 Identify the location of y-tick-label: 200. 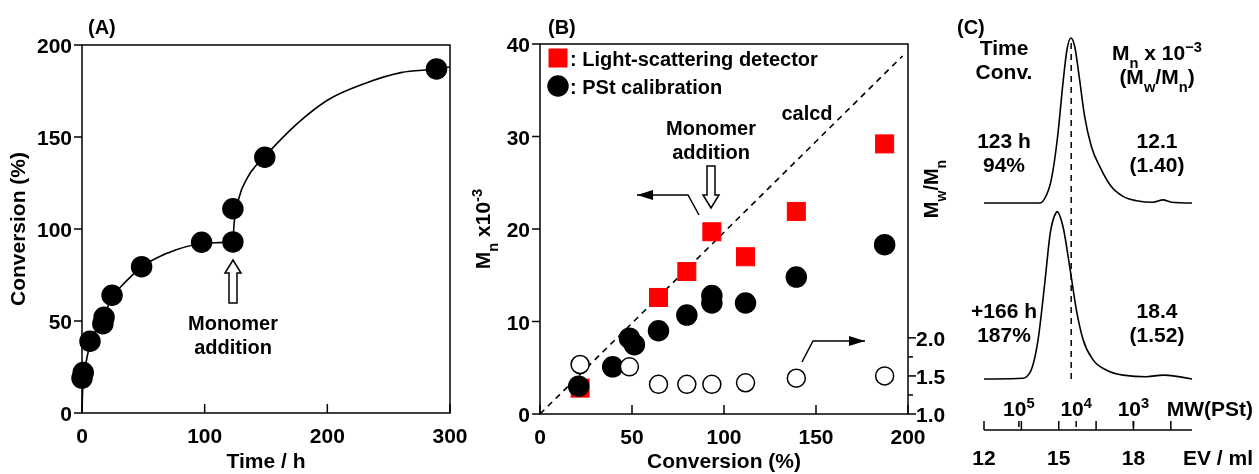
(54, 45).